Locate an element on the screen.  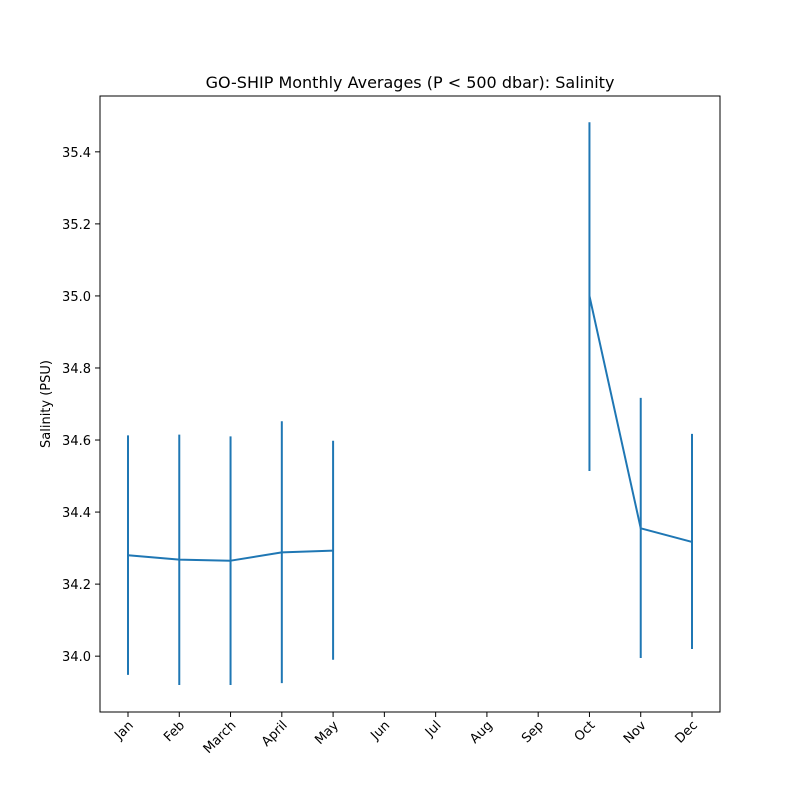
y-axis-label: Salinity (PSU) is located at coordinates (46, 404).